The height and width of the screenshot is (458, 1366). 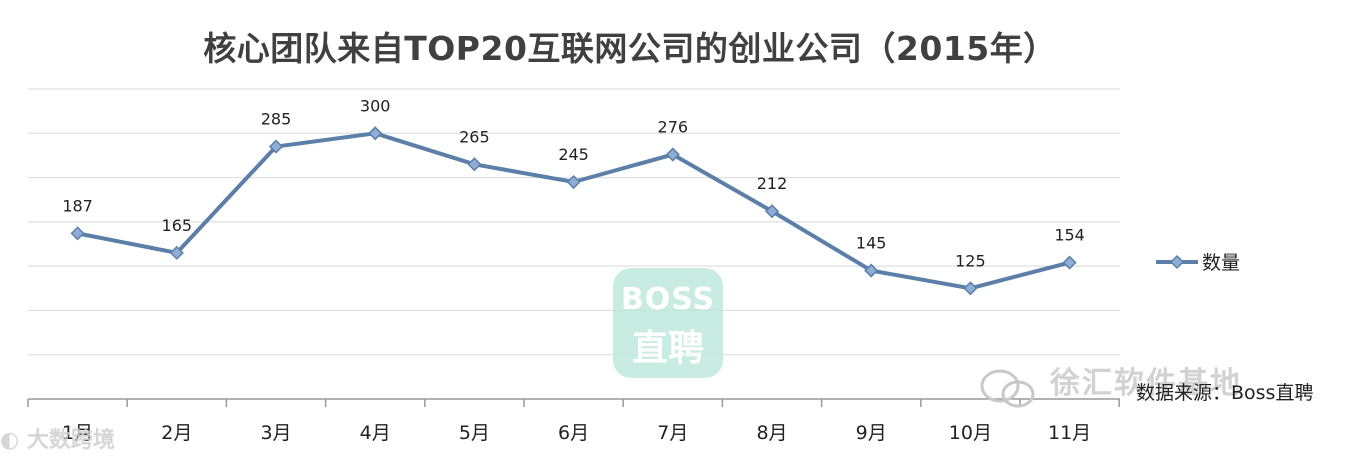 What do you see at coordinates (1225, 393) in the screenshot?
I see `source-note: 数据来源：Boss直聘` at bounding box center [1225, 393].